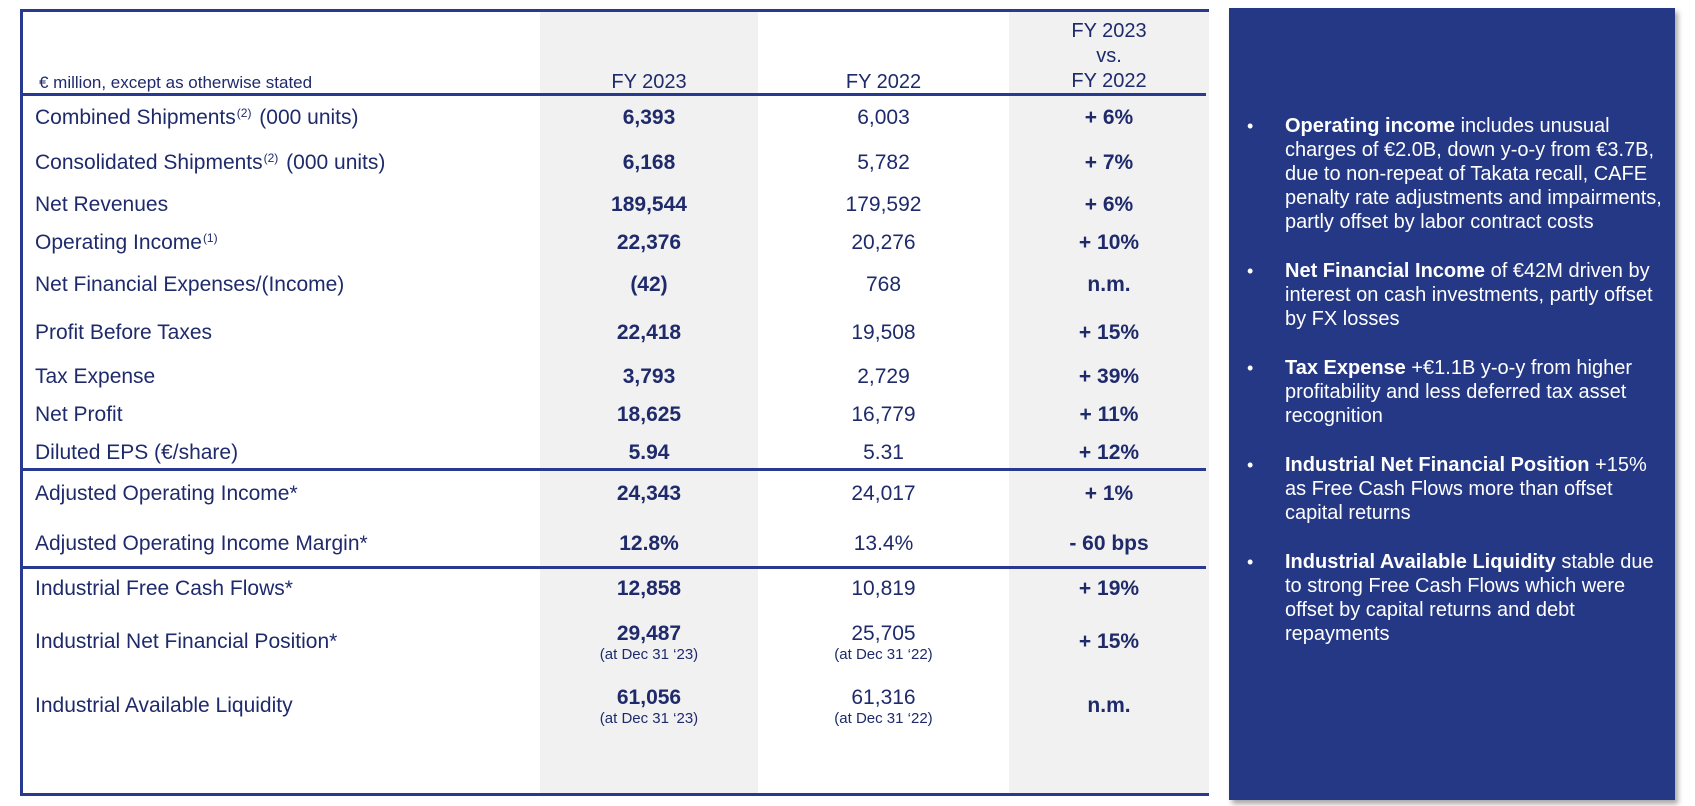 The width and height of the screenshot is (1695, 806). I want to click on fy2023-value-cell: 6,168, so click(649, 163).